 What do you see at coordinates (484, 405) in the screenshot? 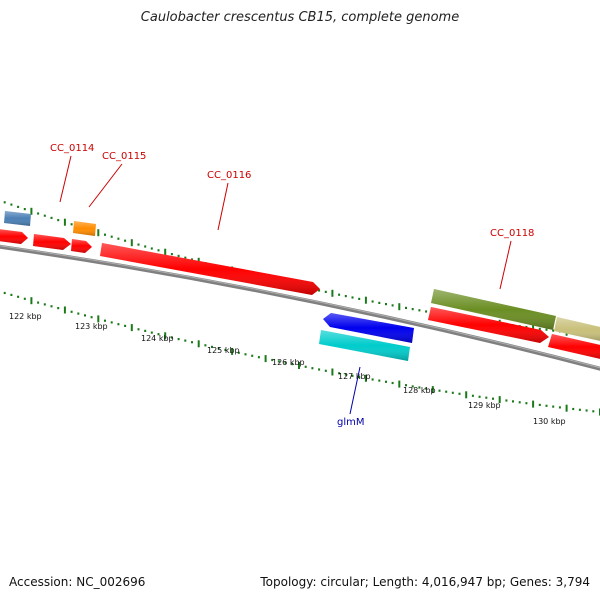
I see `scale-label: 129 kbp` at bounding box center [484, 405].